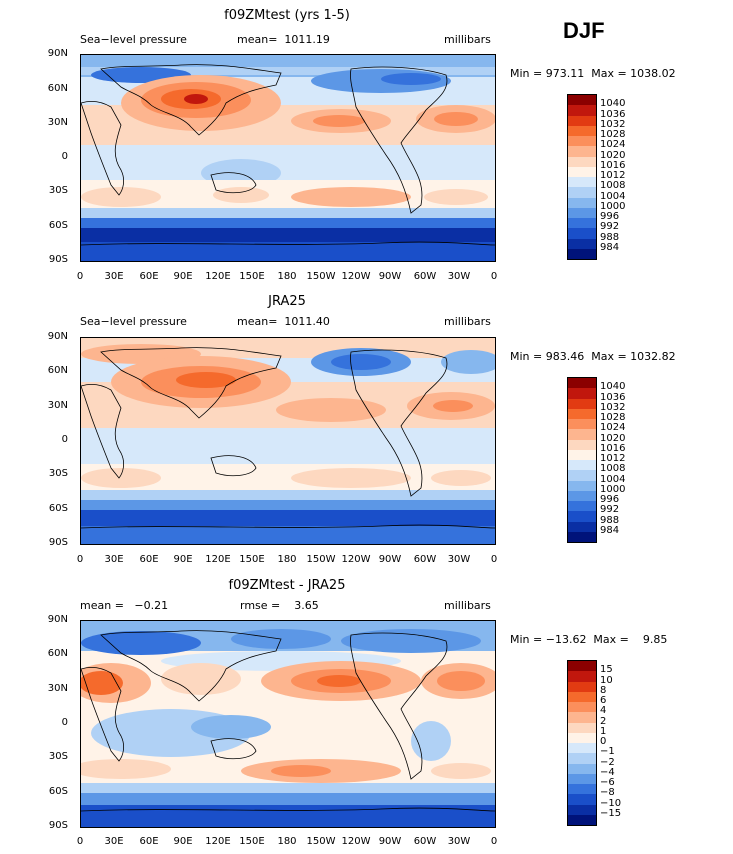 The image size is (733, 854). What do you see at coordinates (279, 605) in the screenshot?
I see `panel-3-rmse-label: rmse = 3.65` at bounding box center [279, 605].